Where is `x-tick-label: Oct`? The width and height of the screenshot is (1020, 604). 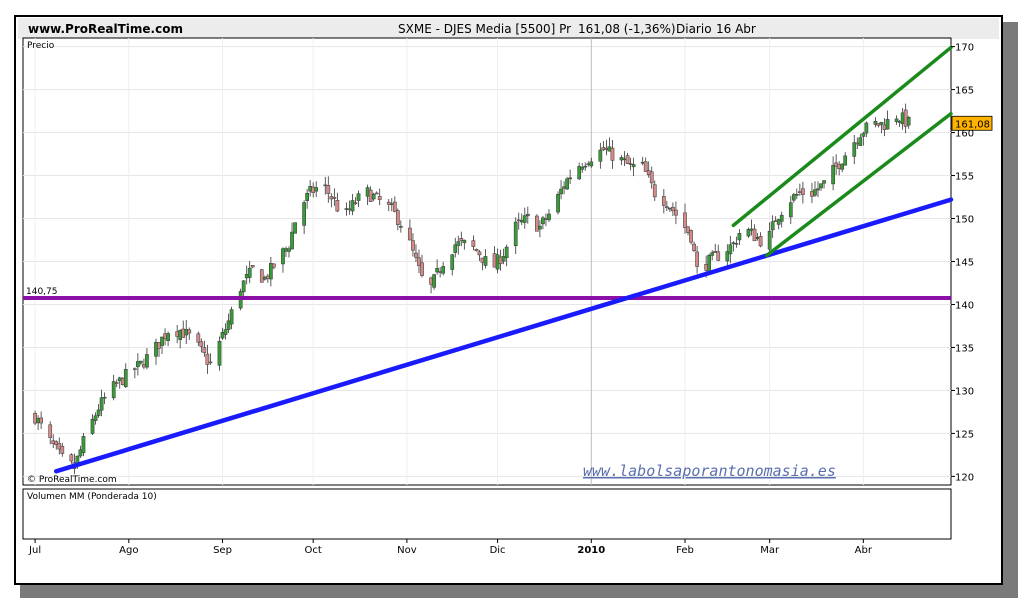 x-tick-label: Oct is located at coordinates (313, 550).